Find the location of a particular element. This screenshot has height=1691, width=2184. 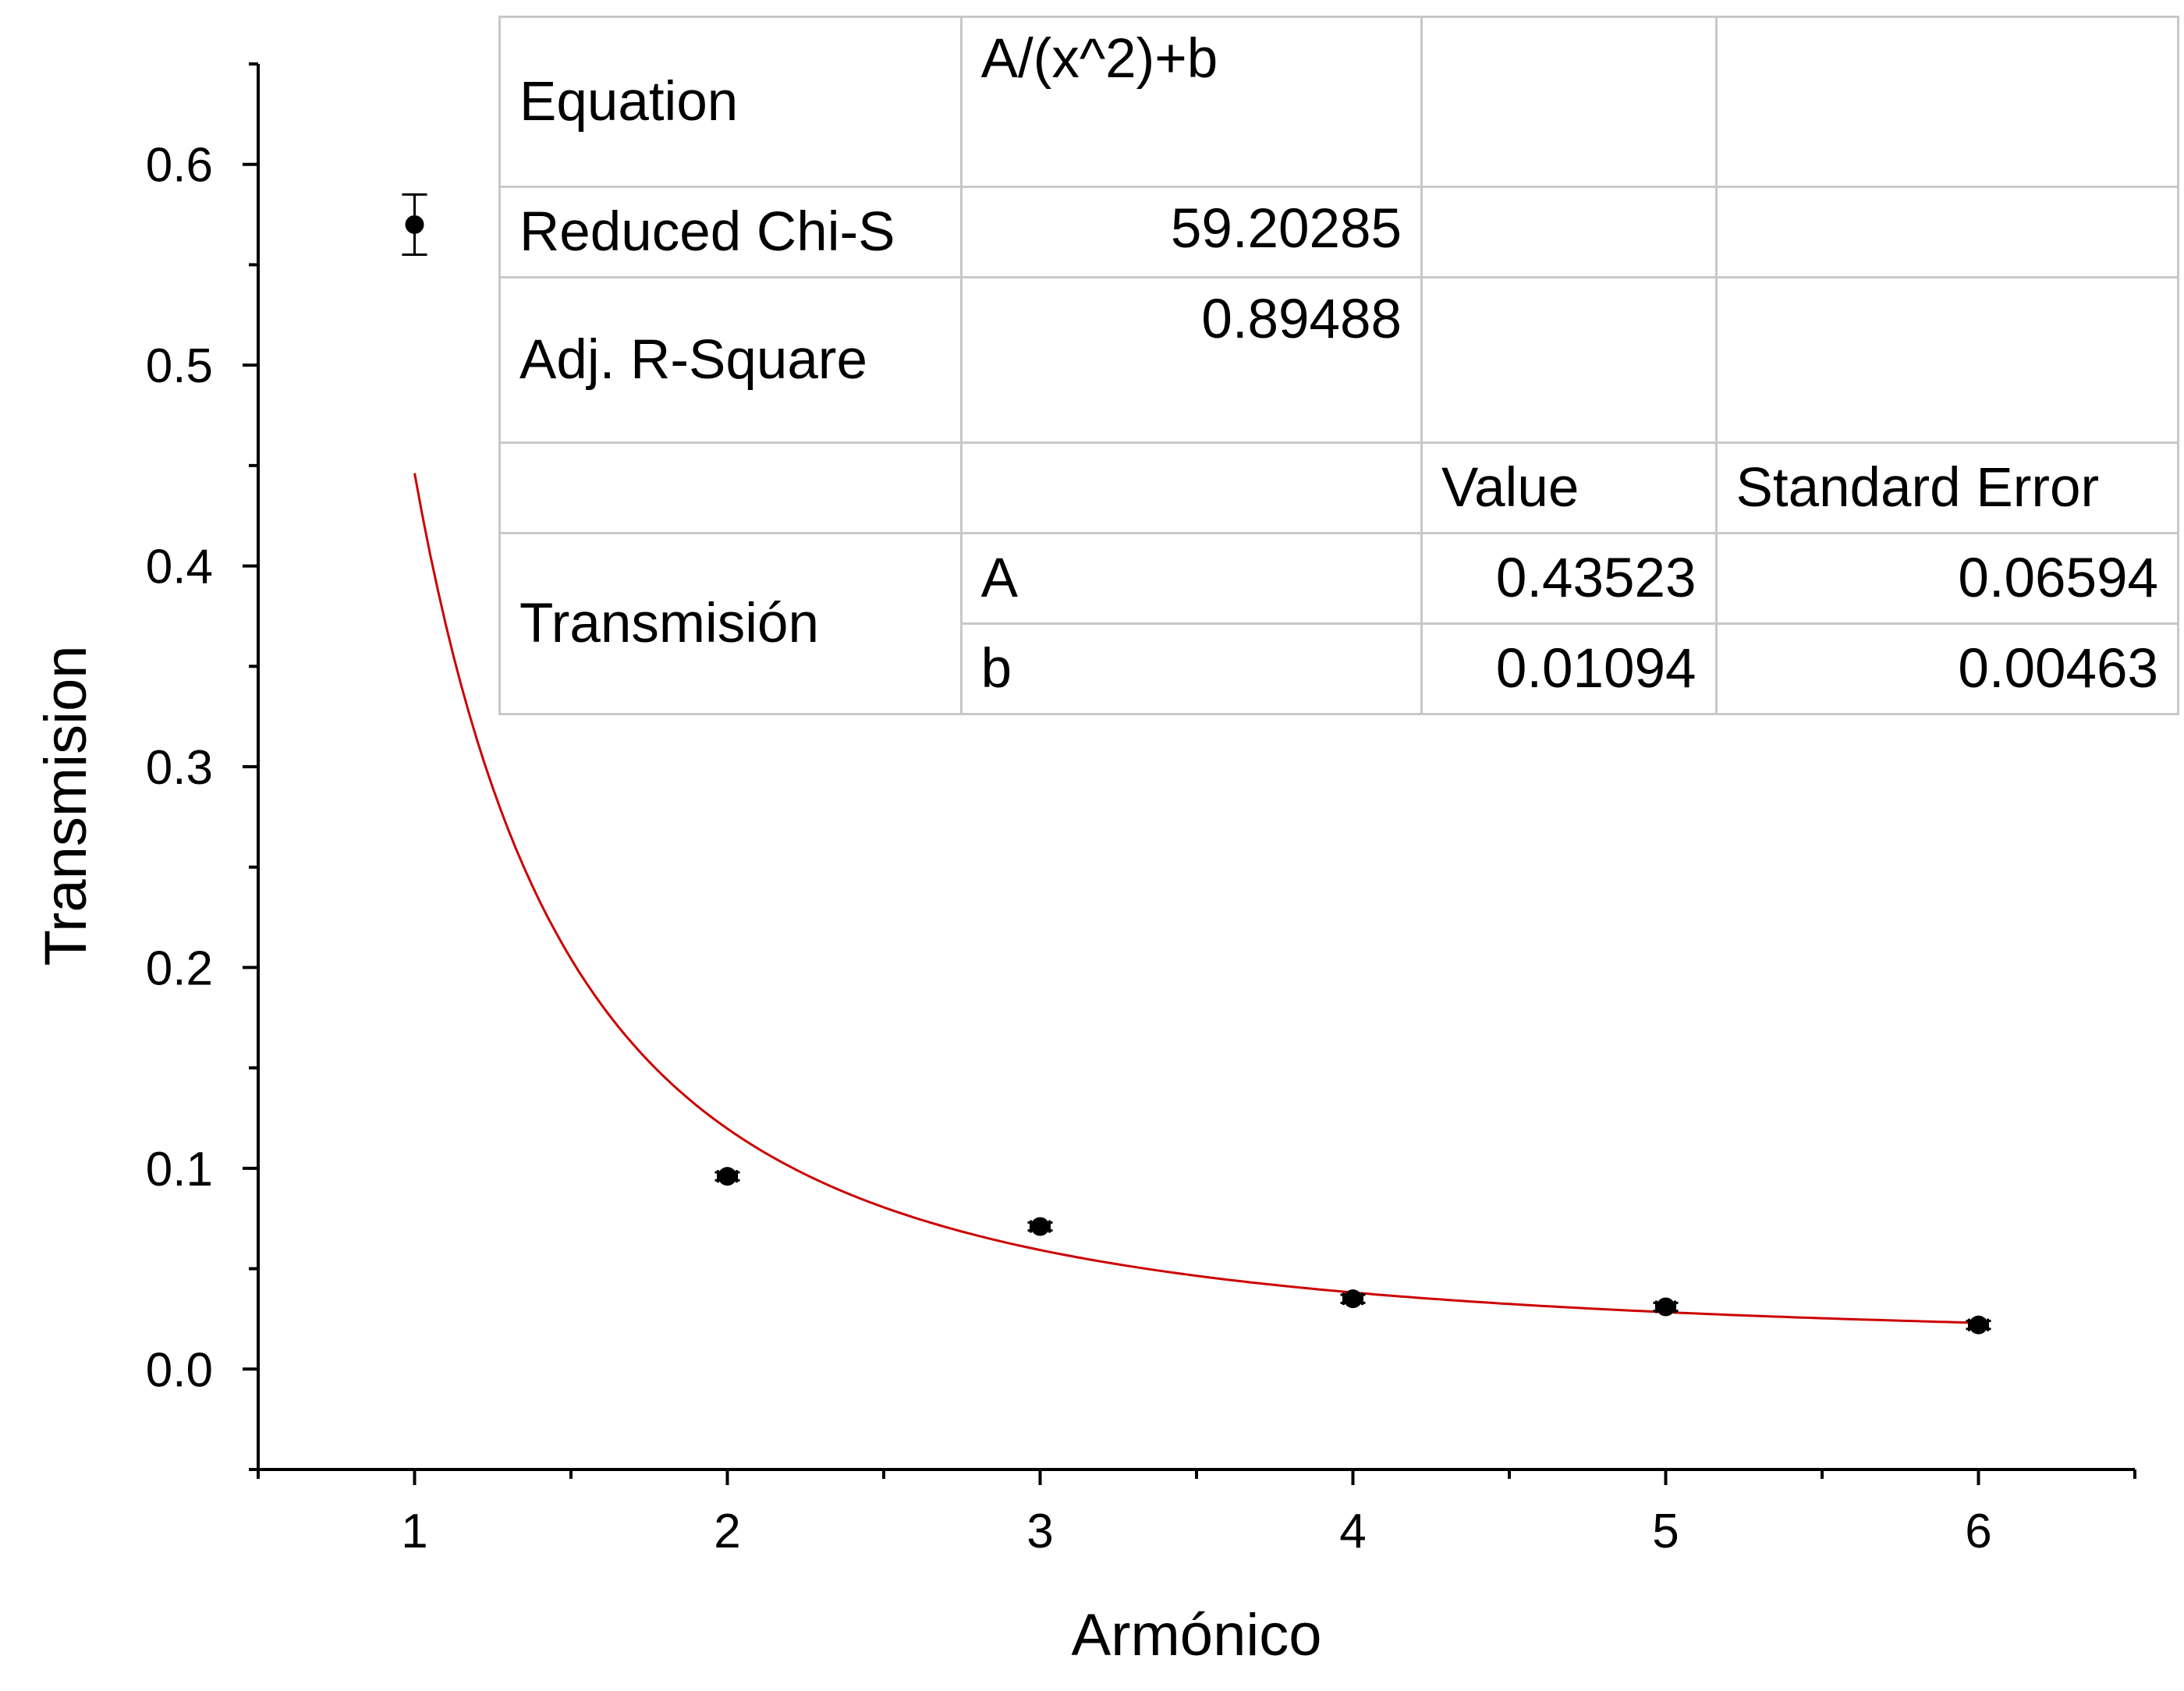

x-tick-label: 6 is located at coordinates (1978, 1531).